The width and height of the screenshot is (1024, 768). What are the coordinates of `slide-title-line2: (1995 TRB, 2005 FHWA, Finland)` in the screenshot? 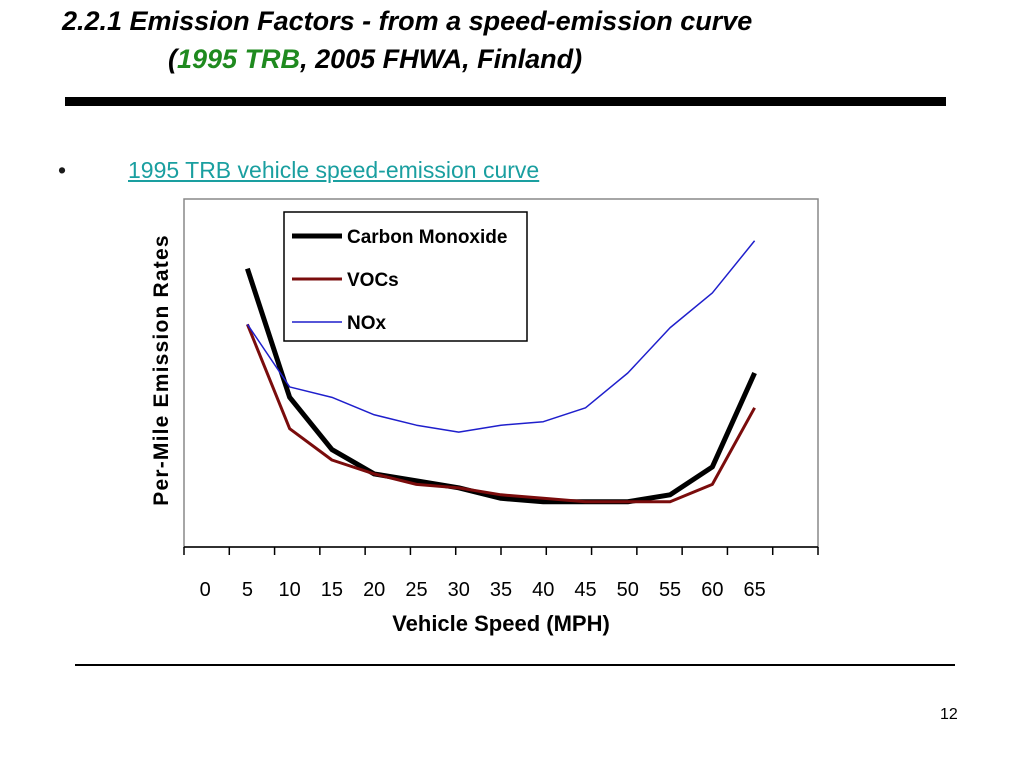 It's located at (512, 59).